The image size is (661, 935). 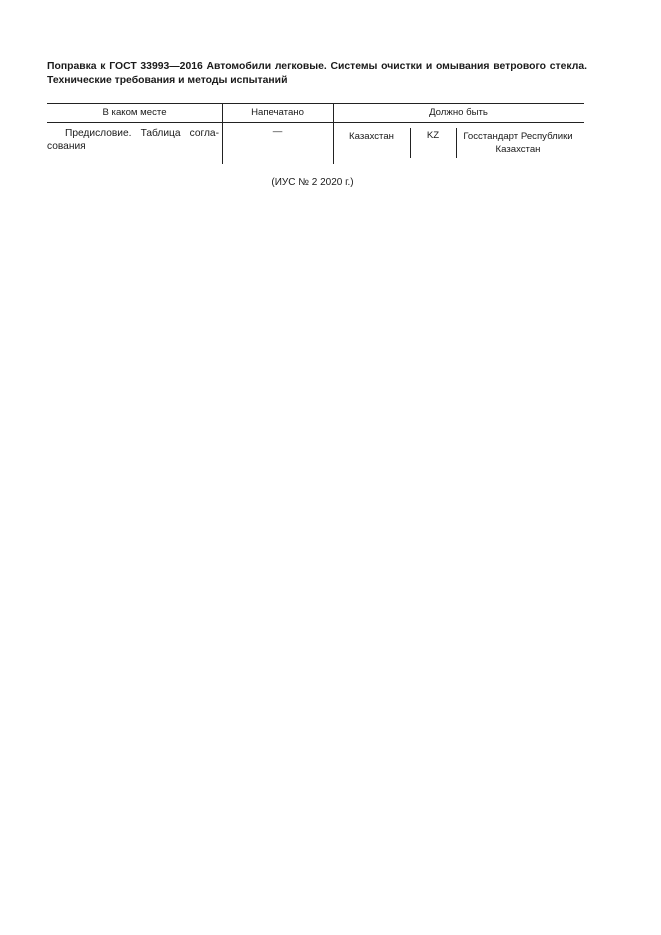 What do you see at coordinates (133, 140) in the screenshot?
I see `row-location: Предисловие. Таблица согла-сования` at bounding box center [133, 140].